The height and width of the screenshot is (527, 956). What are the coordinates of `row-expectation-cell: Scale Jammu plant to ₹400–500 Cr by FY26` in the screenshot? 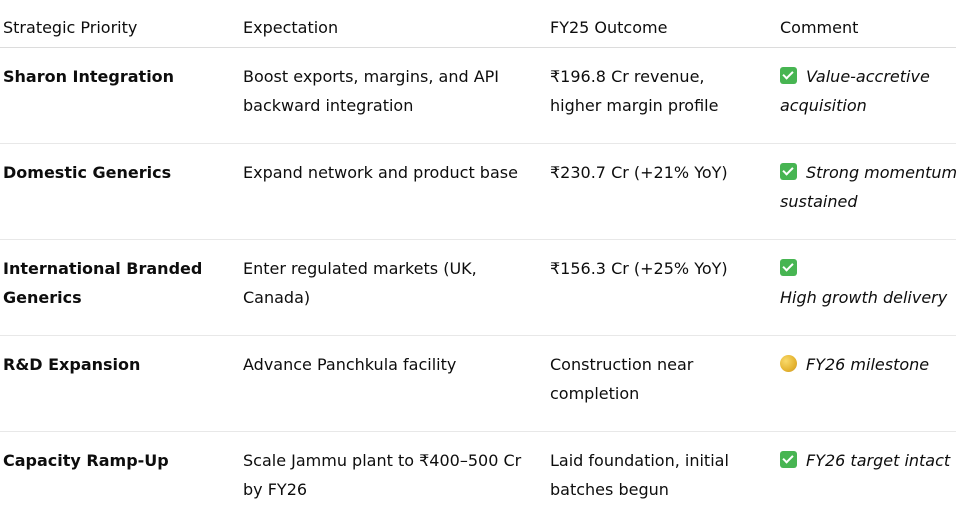 It's located at (396, 479).